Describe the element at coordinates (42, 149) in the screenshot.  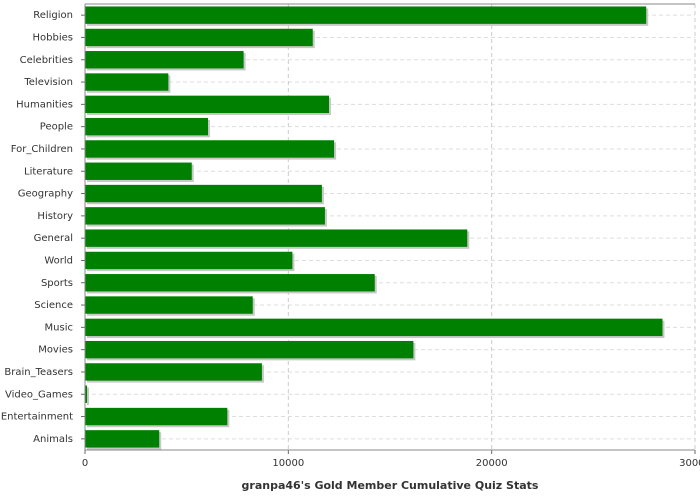
I see `y-tick-label: For_Children` at that location.